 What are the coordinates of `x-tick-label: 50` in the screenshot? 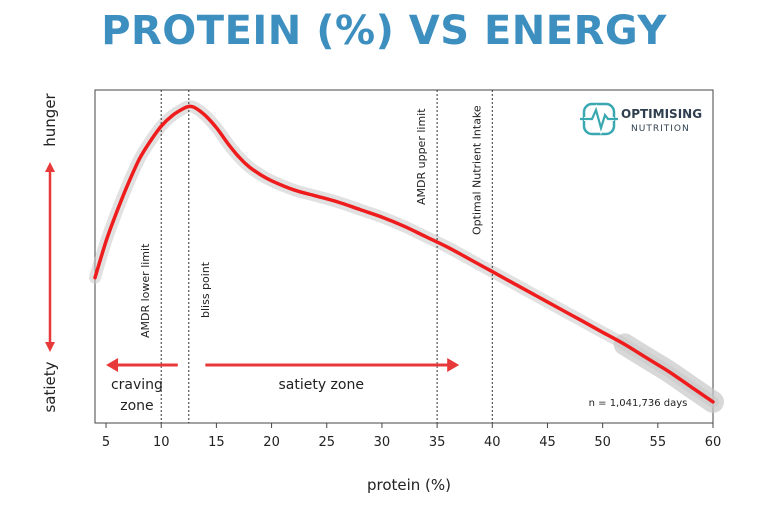 It's located at (602, 442).